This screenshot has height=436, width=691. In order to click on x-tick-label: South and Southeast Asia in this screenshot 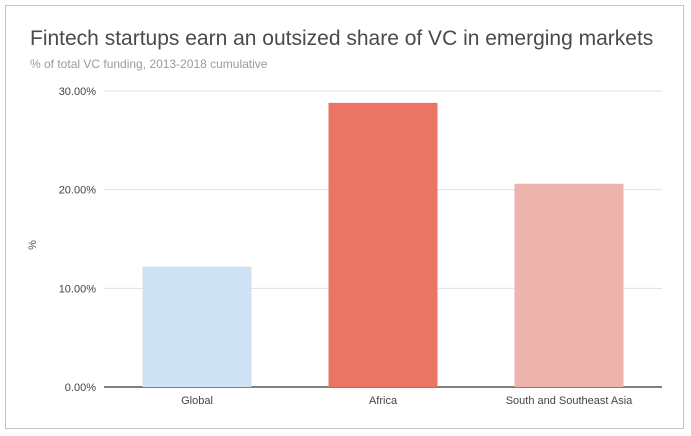, I will do `click(569, 401)`.